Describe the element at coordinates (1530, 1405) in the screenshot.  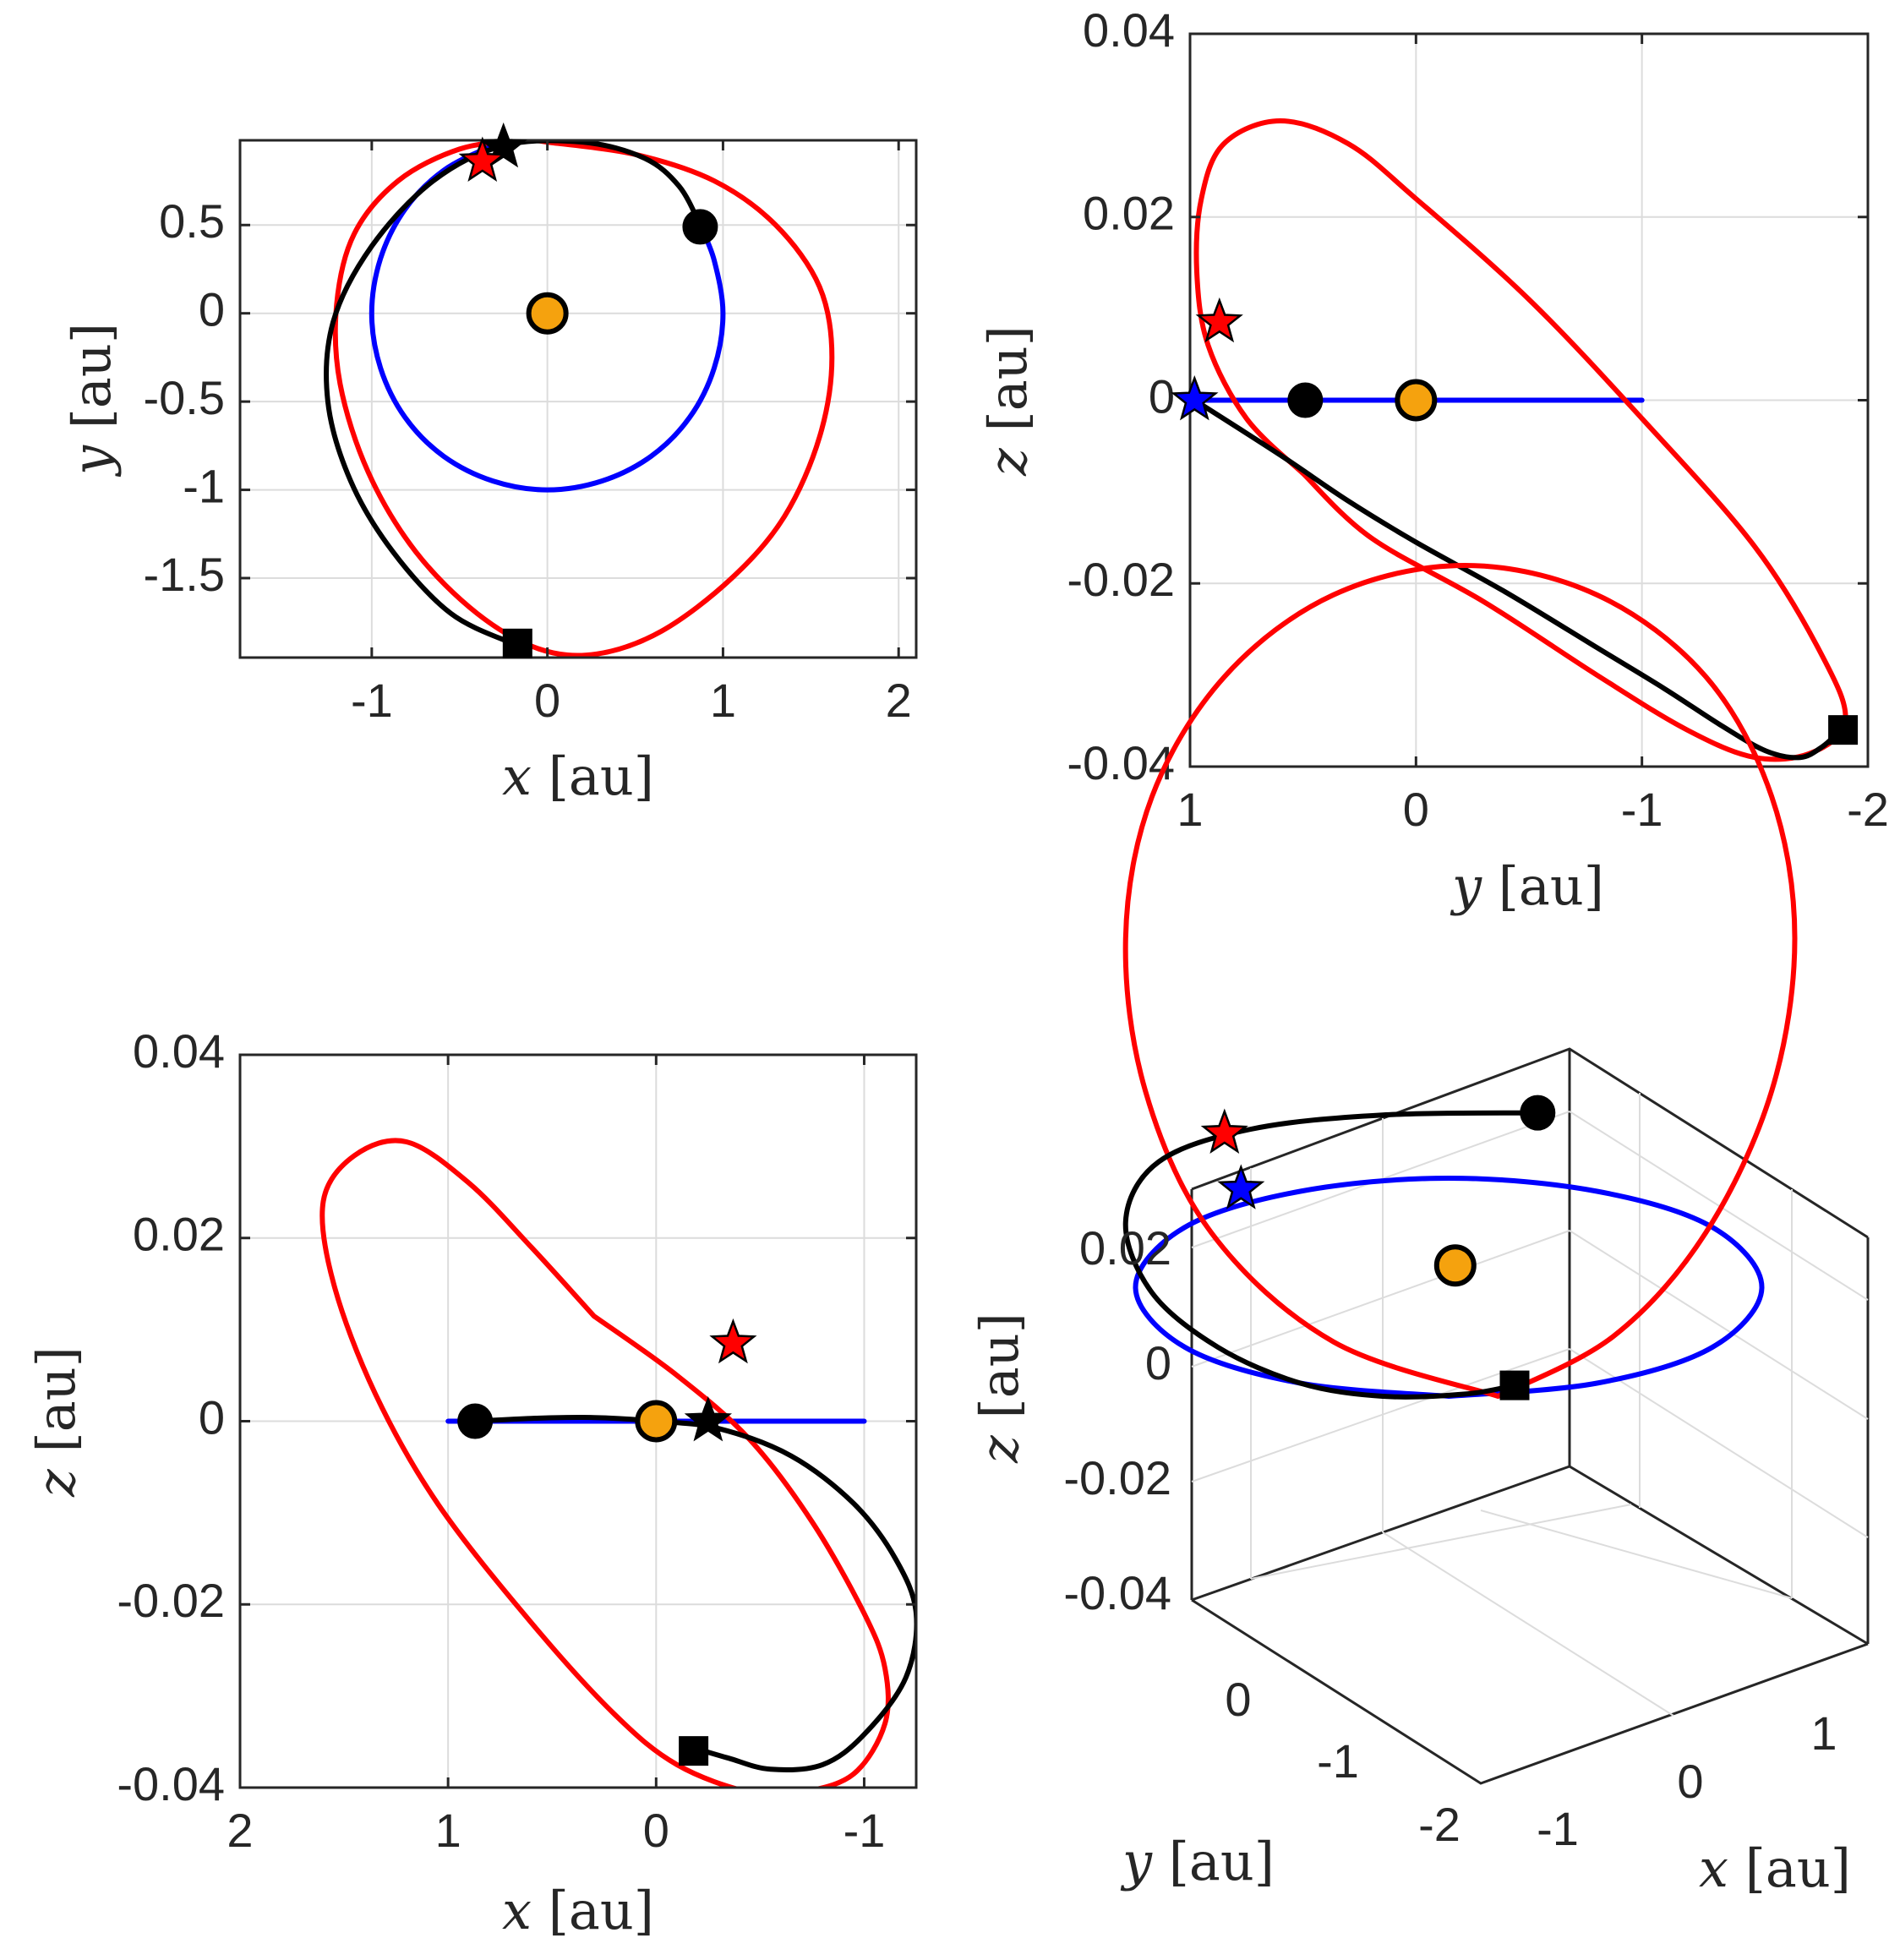
I see `grid-3d` at that location.